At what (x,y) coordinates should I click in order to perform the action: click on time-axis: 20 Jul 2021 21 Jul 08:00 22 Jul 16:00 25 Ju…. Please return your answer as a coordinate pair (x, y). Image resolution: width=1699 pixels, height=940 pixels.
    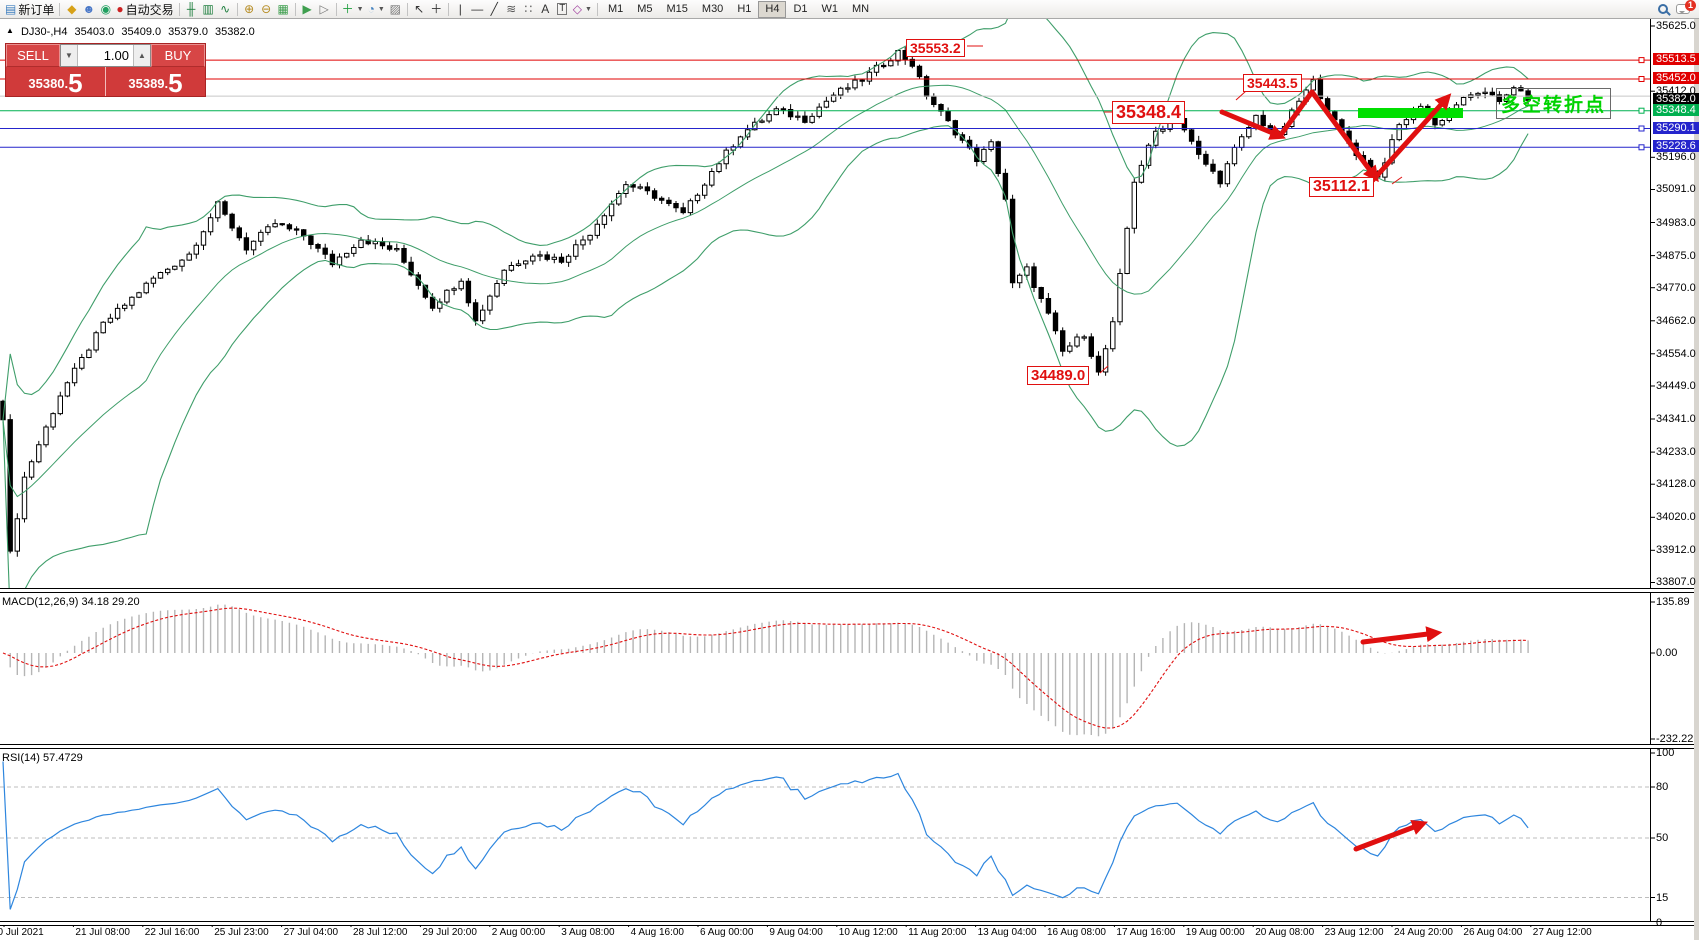
    Looking at the image, I should click on (849, 933).